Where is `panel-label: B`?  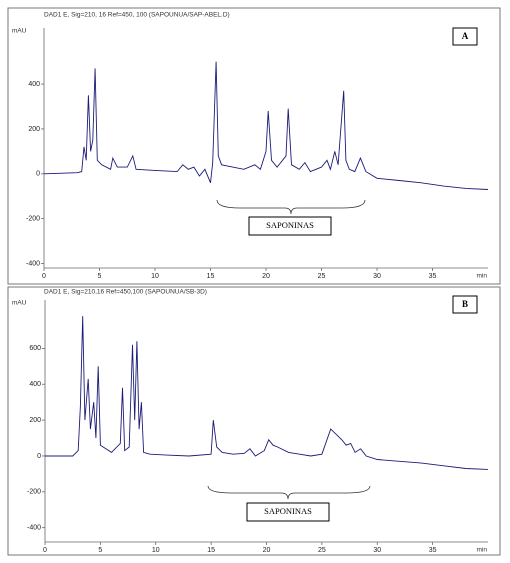 panel-label: B is located at coordinates (465, 304).